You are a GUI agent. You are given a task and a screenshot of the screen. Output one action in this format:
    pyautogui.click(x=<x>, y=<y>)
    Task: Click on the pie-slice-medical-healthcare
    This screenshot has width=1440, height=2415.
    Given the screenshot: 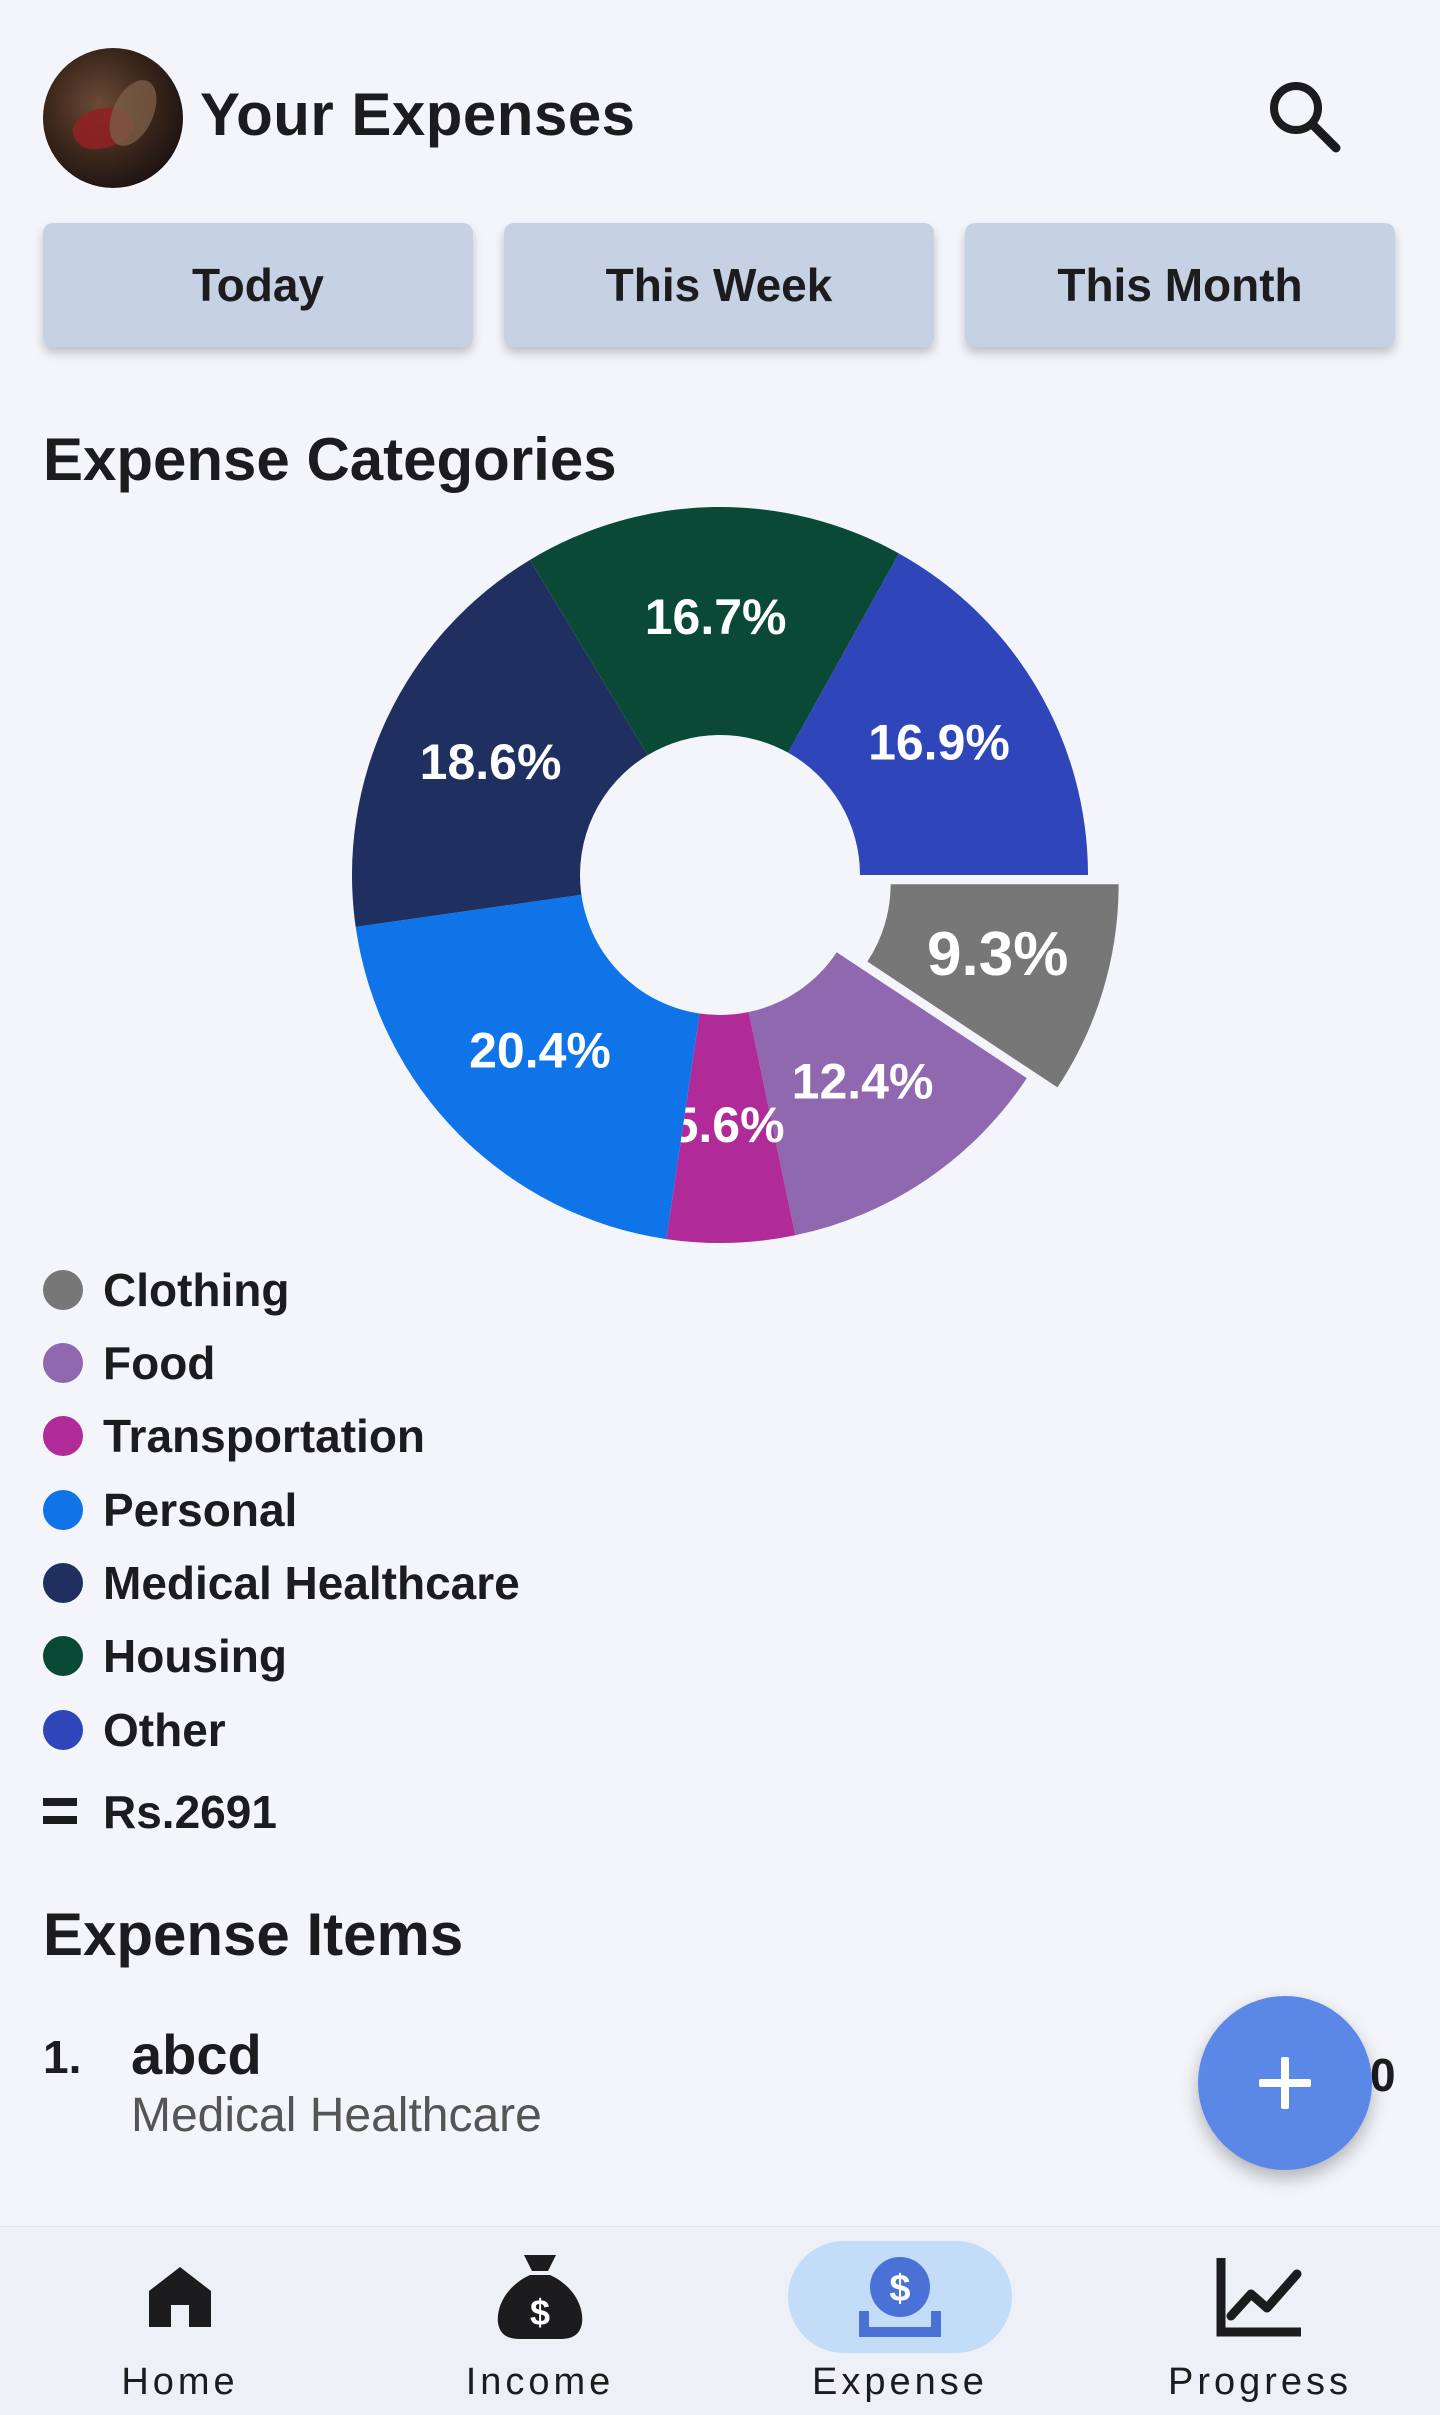 What is the action you would take?
    pyautogui.click(x=500, y=743)
    